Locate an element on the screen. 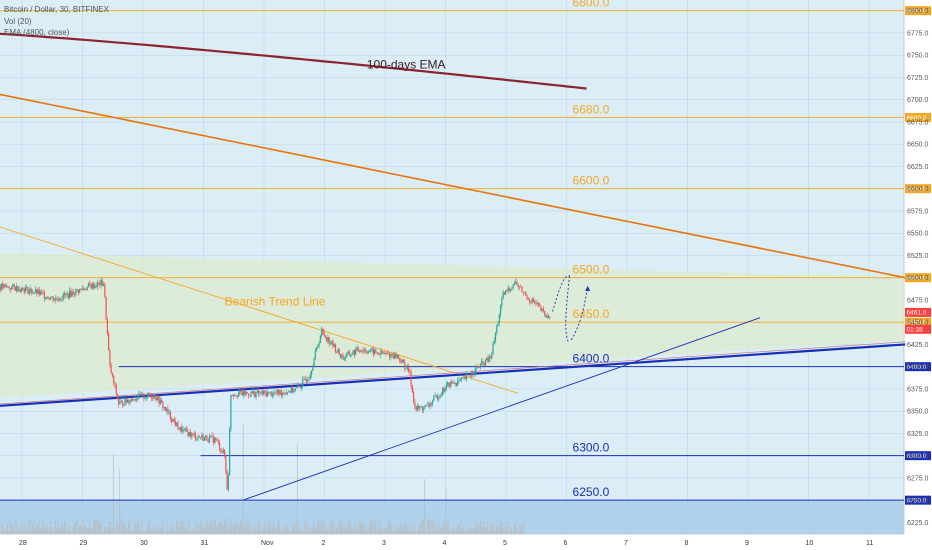 This screenshot has width=932, height=550. level-tag-3: 6500.0 is located at coordinates (917, 278).